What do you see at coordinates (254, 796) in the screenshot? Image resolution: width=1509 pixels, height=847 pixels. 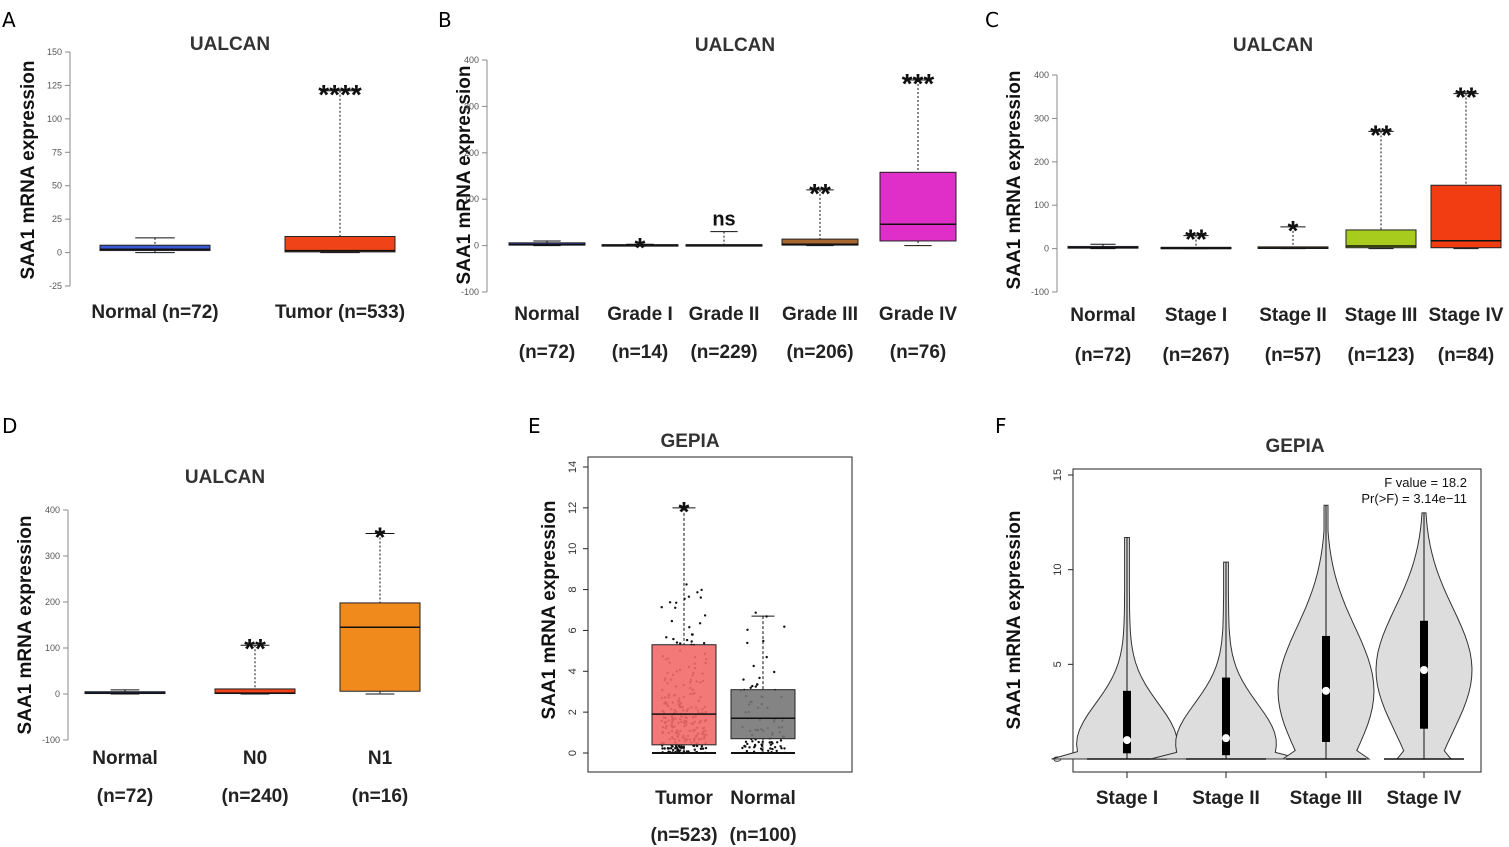 I see `x-sample-count: (n=240)` at bounding box center [254, 796].